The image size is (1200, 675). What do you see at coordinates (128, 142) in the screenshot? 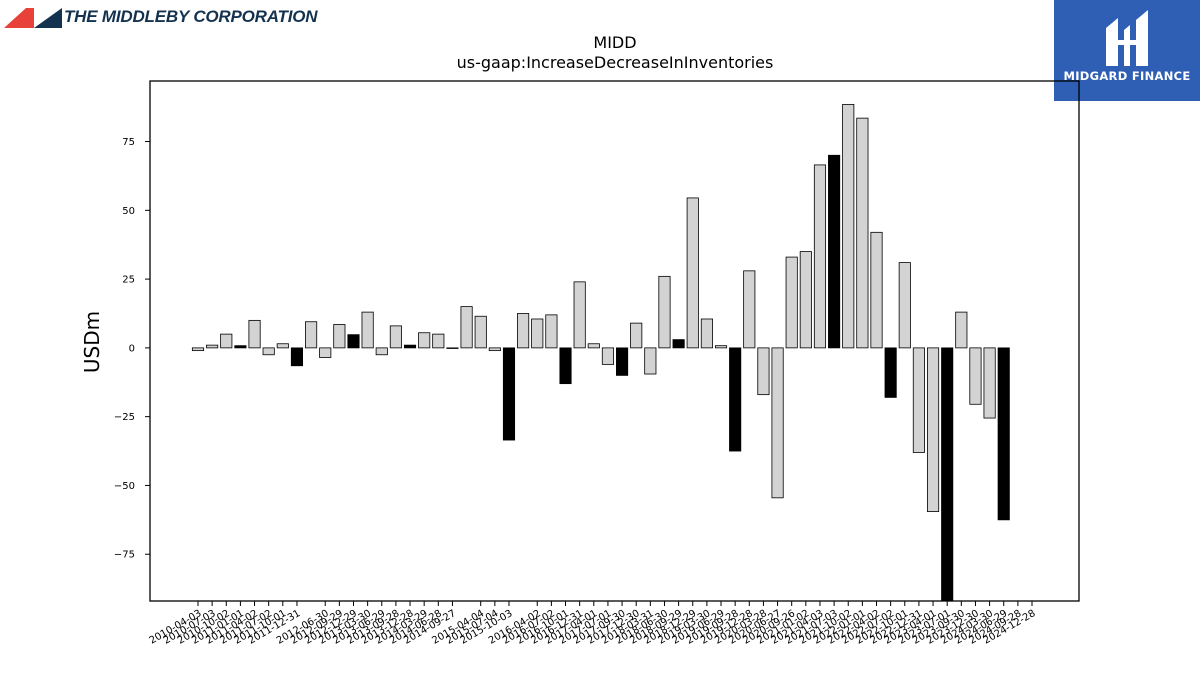
I see `y-tick-label: 75` at bounding box center [128, 142].